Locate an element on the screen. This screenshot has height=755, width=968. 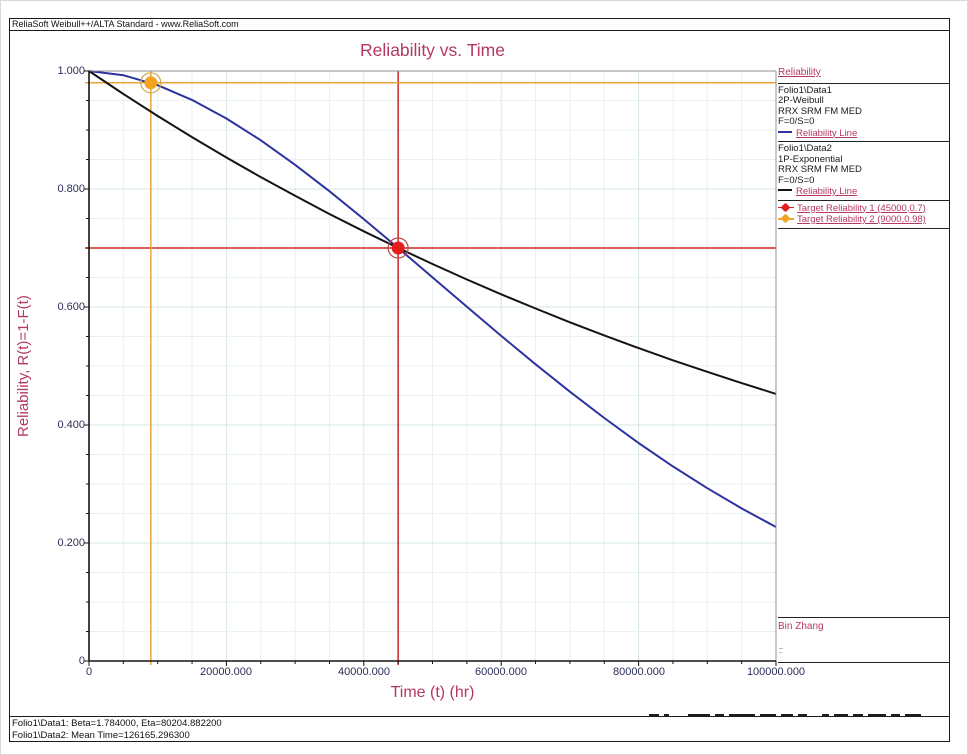
y-tick-label: 1.000 is located at coordinates (71, 71).